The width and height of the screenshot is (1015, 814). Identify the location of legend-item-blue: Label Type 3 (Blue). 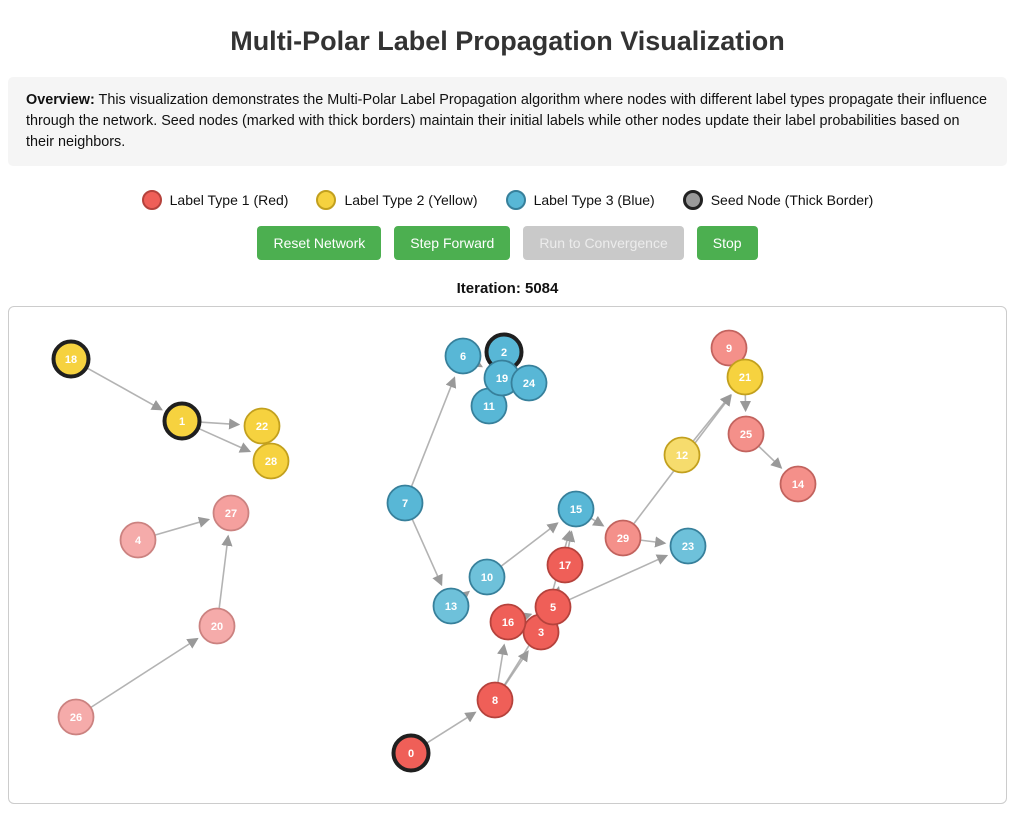
(580, 200).